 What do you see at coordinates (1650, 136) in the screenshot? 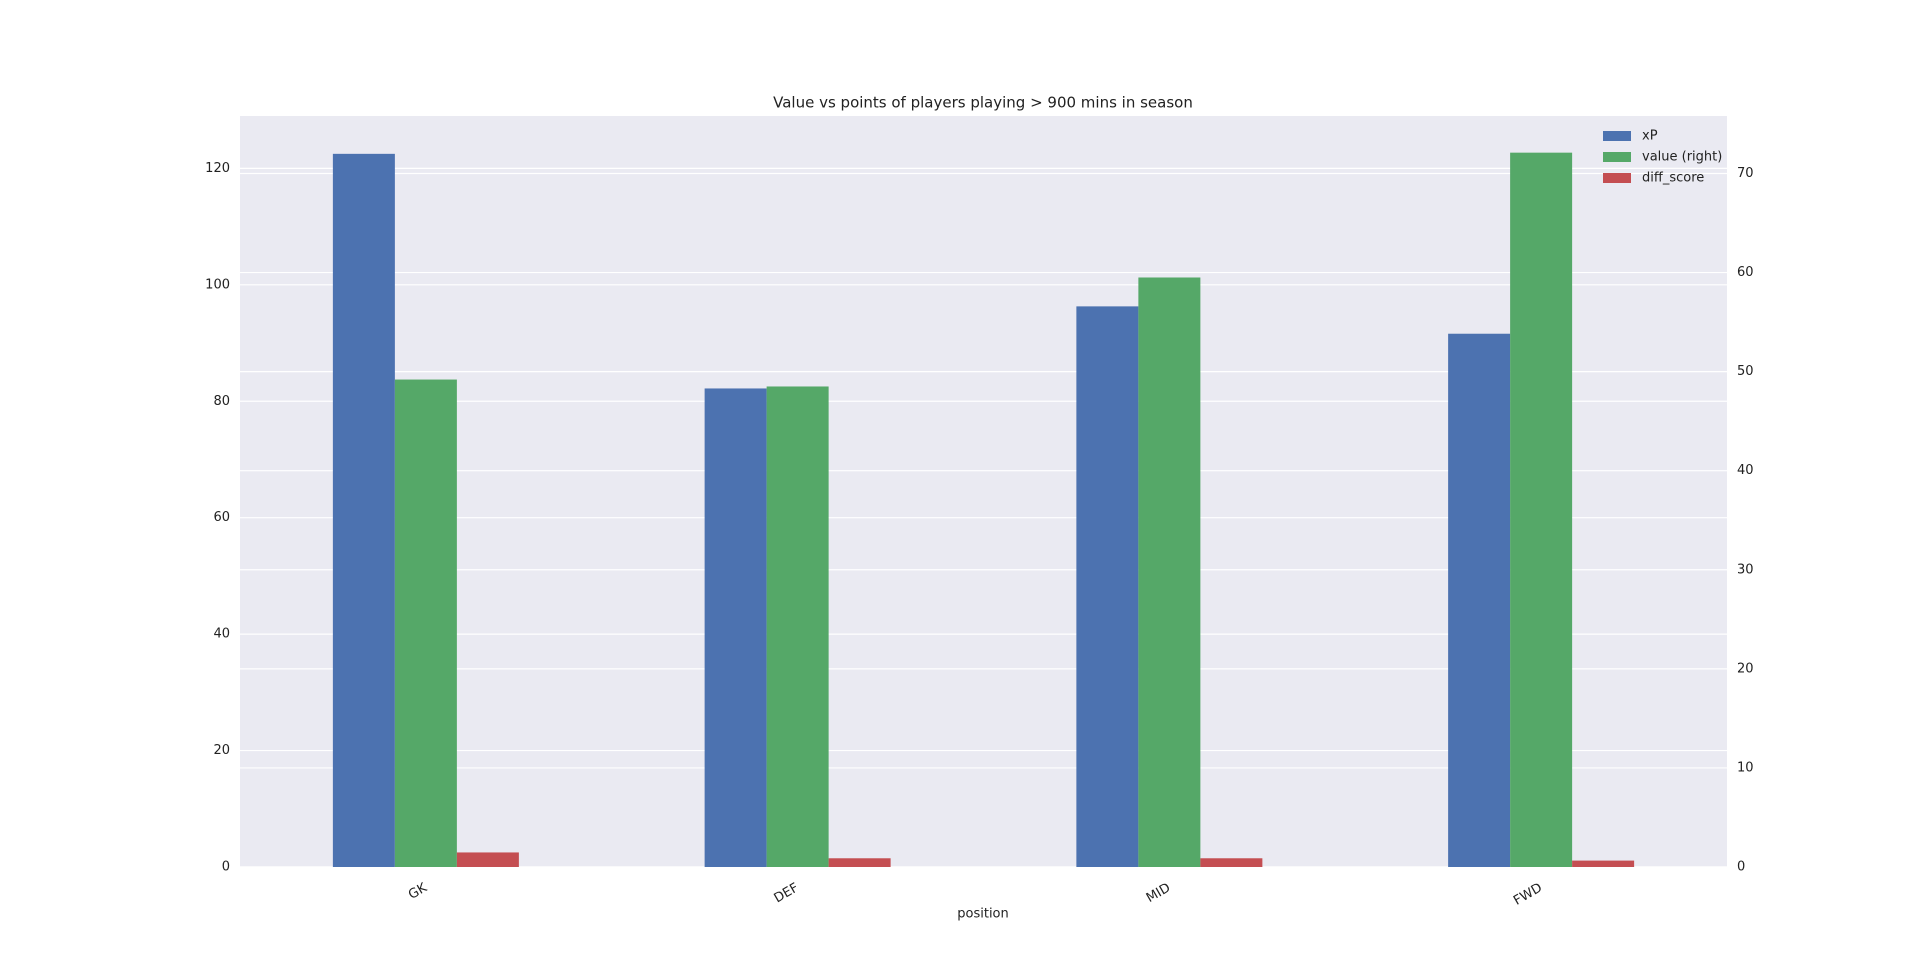
I see `legend-label: xP` at bounding box center [1650, 136].